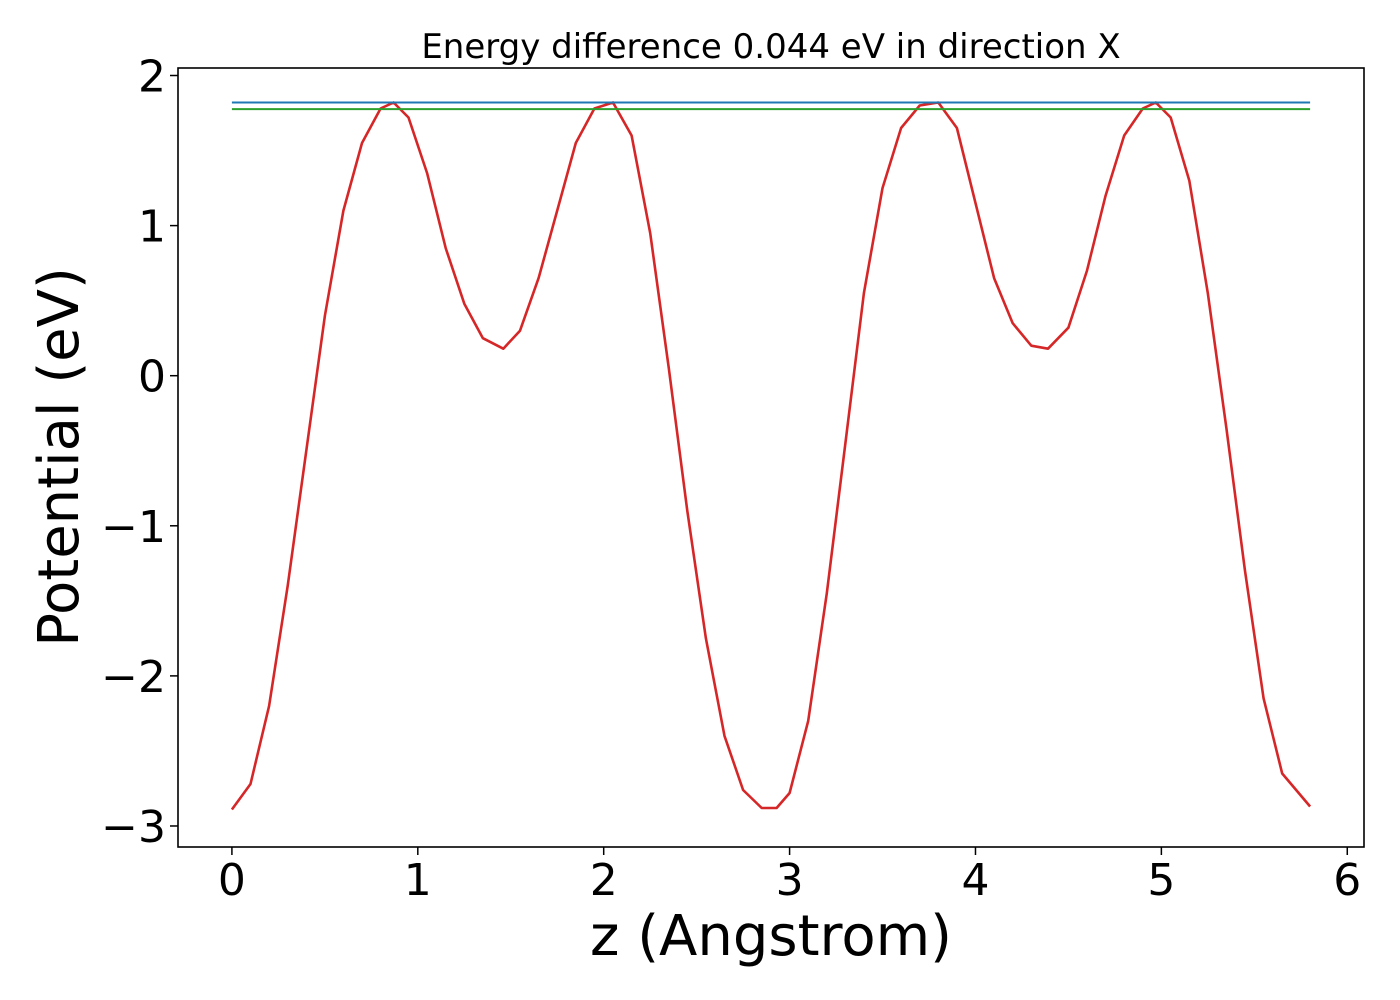 This screenshot has height=1000, width=1400. Describe the element at coordinates (975, 880) in the screenshot. I see `x-tick-label: 4` at that location.